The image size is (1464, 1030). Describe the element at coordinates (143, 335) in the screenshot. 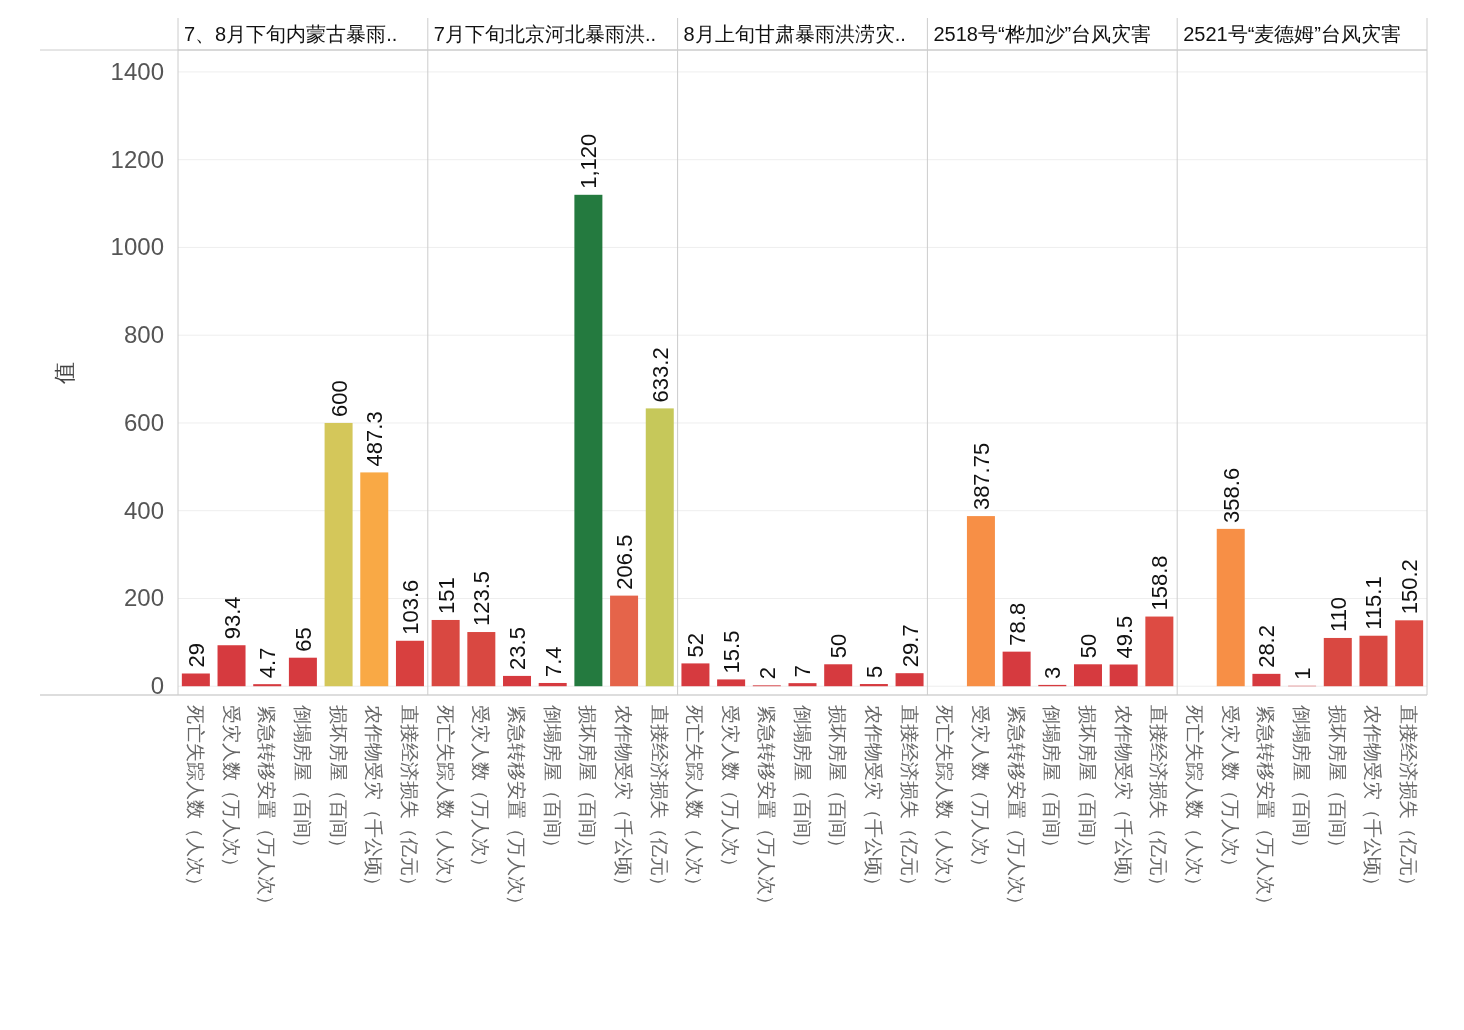

I see `y-tick-label: 800` at that location.